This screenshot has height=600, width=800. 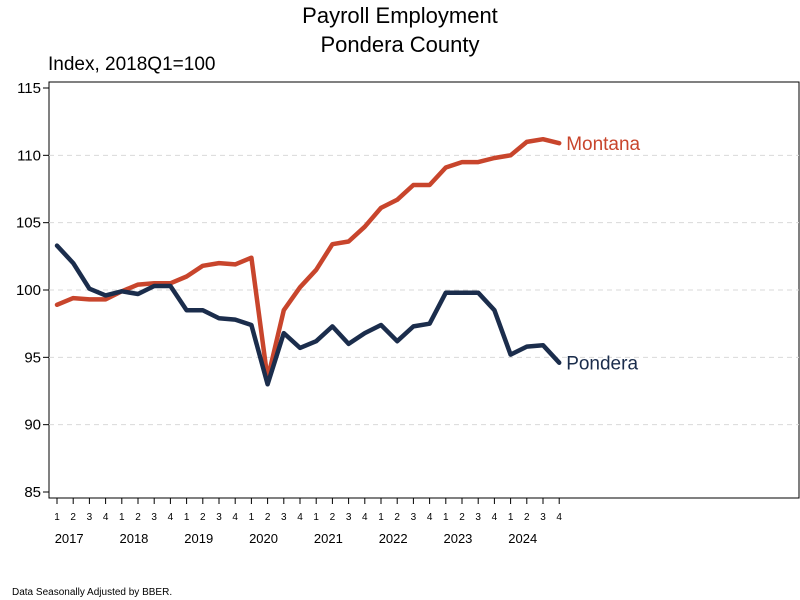 What do you see at coordinates (328, 538) in the screenshot?
I see `x-year-label: 2021` at bounding box center [328, 538].